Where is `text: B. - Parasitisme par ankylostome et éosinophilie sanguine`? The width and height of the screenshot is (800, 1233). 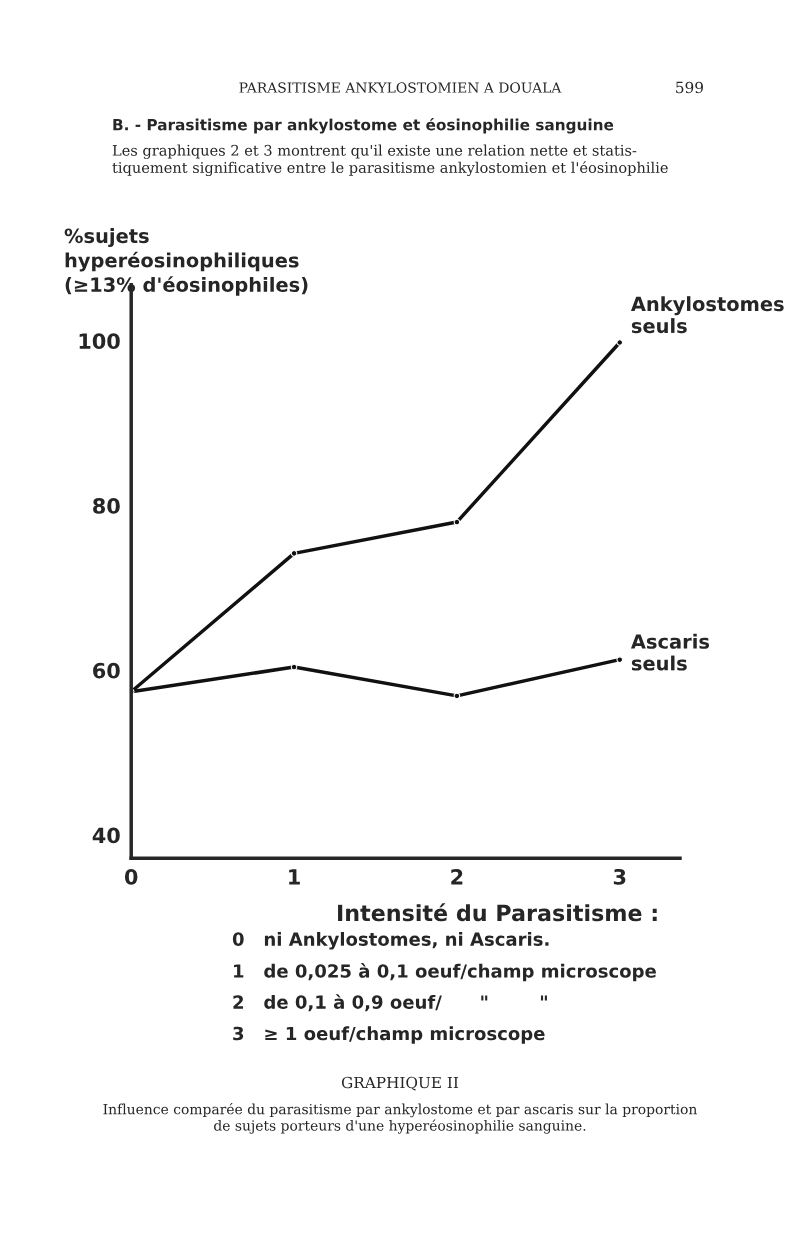
text: B. - Parasitisme par ankylostome et éosinophilie sanguine is located at coordinates (363, 126).